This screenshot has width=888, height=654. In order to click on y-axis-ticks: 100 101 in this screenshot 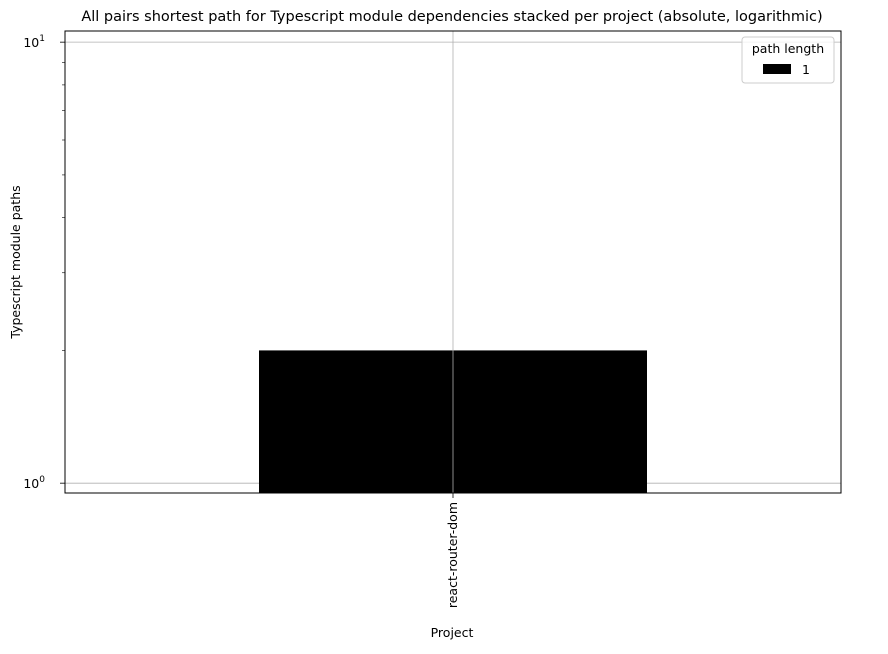, I will do `click(44, 262)`.